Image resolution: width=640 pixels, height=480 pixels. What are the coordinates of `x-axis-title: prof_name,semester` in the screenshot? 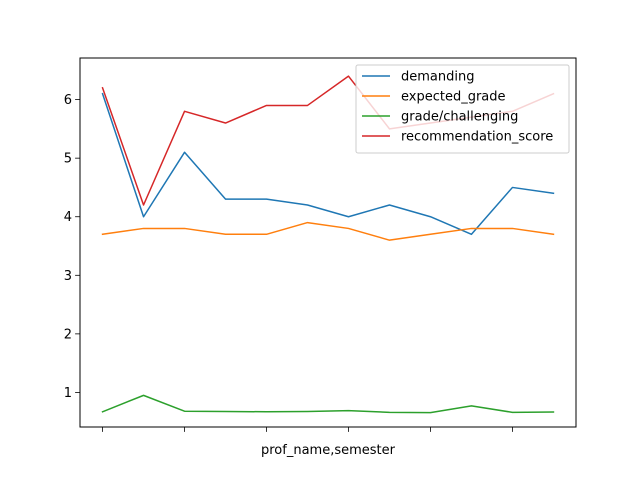 It's located at (328, 450).